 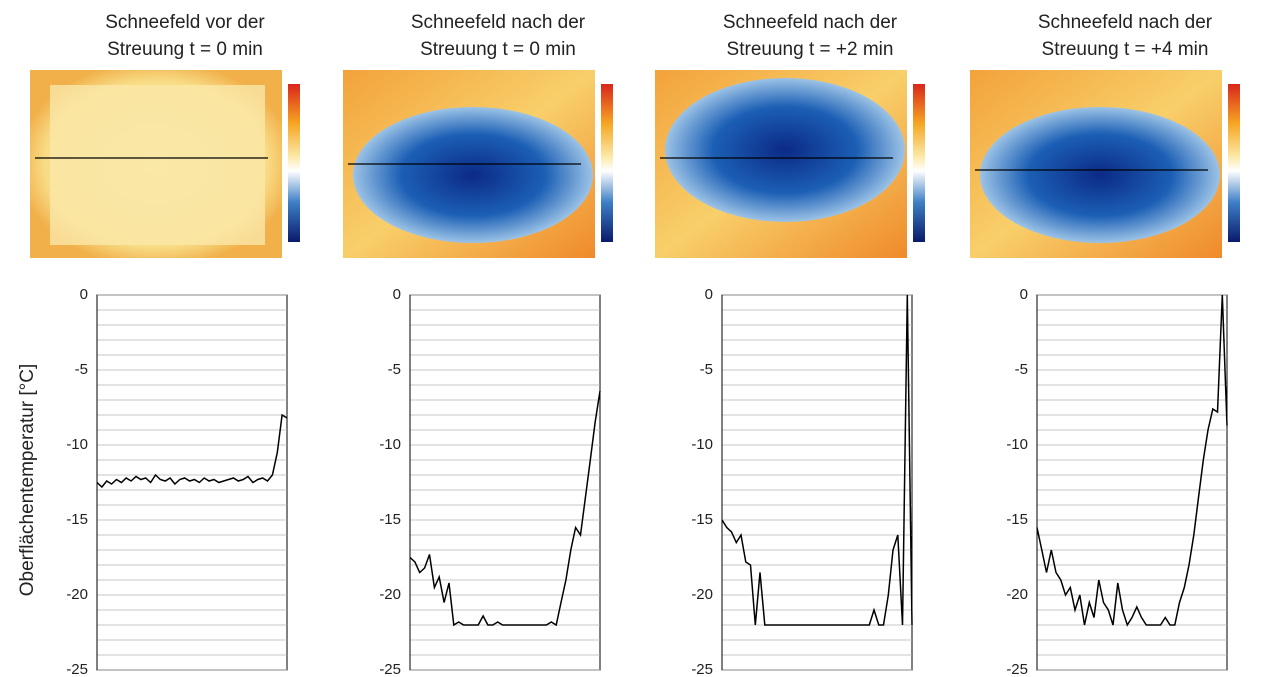 What do you see at coordinates (810, 49) in the screenshot?
I see `chart-title: Streuung t = +2 min` at bounding box center [810, 49].